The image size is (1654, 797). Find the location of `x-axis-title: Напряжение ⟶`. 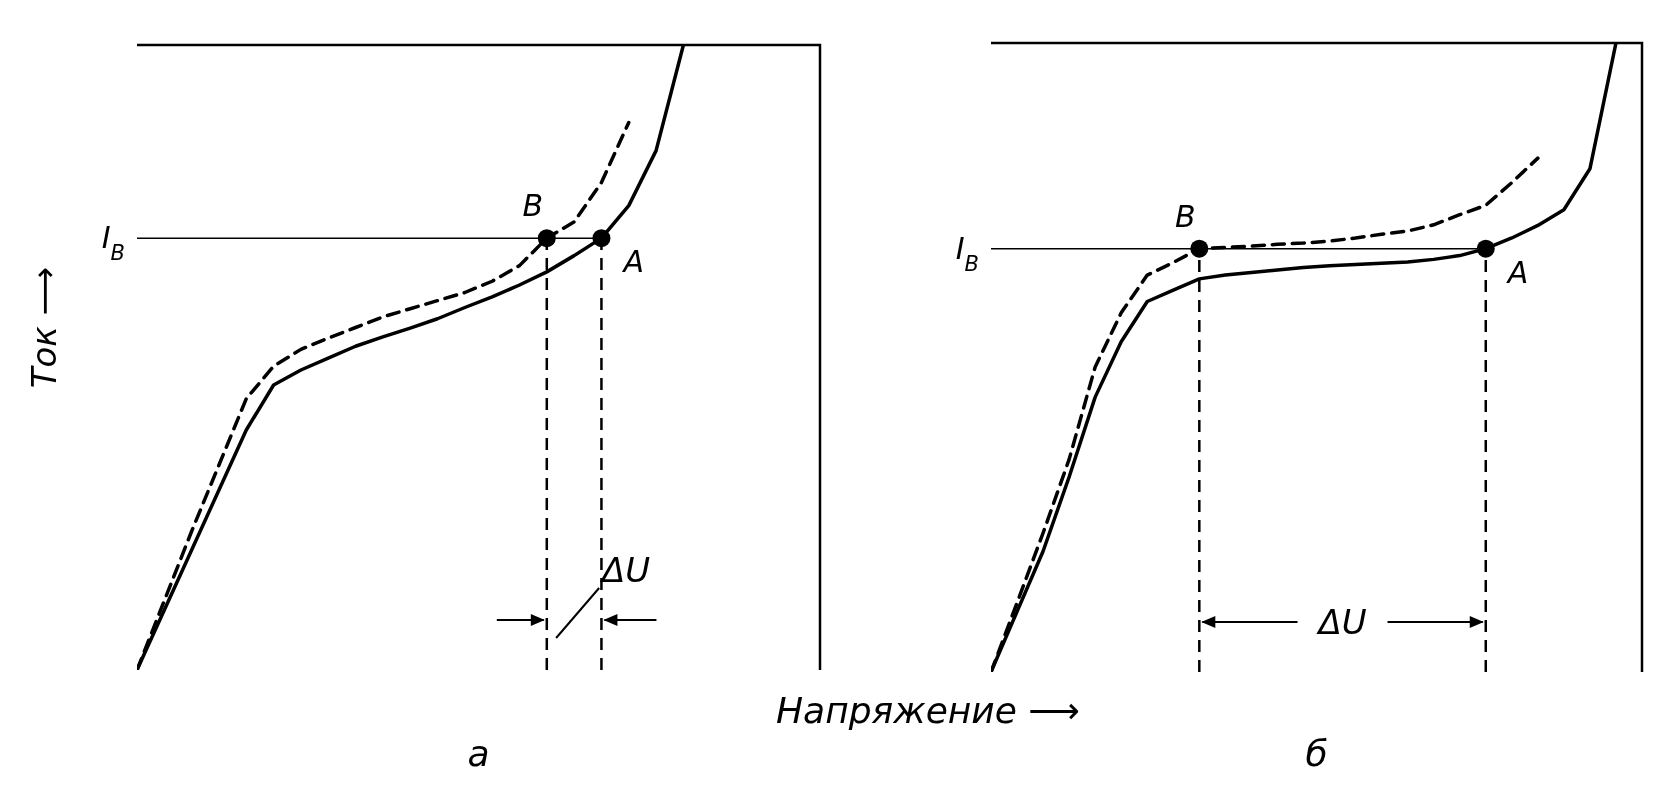

x-axis-title: Напряжение ⟶ is located at coordinates (928, 710).